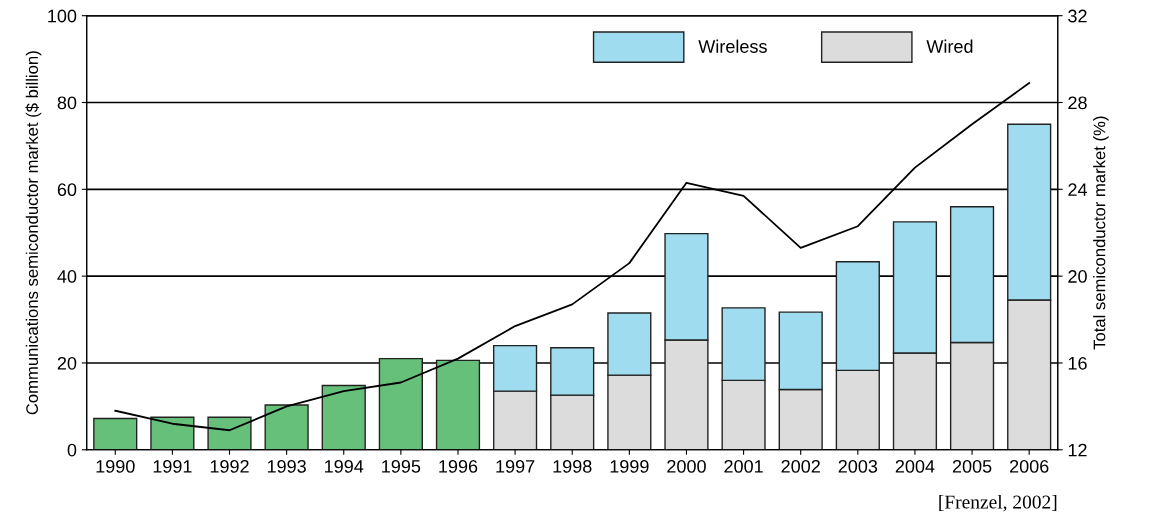  What do you see at coordinates (686, 466) in the screenshot?
I see `x-tick-label: 2000` at bounding box center [686, 466].